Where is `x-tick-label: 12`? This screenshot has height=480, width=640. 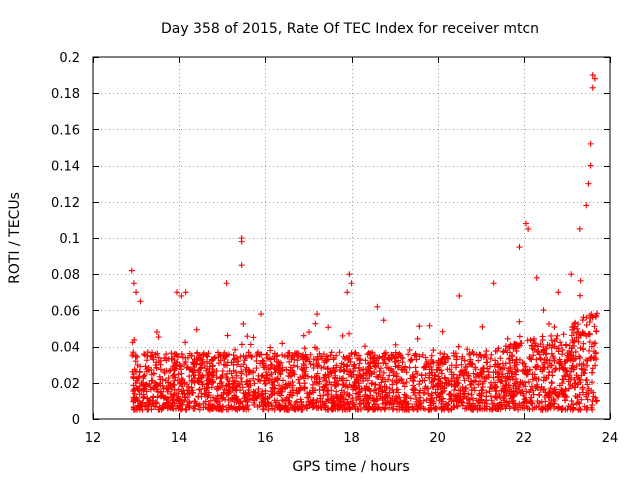
x-tick-label: 12 is located at coordinates (93, 438).